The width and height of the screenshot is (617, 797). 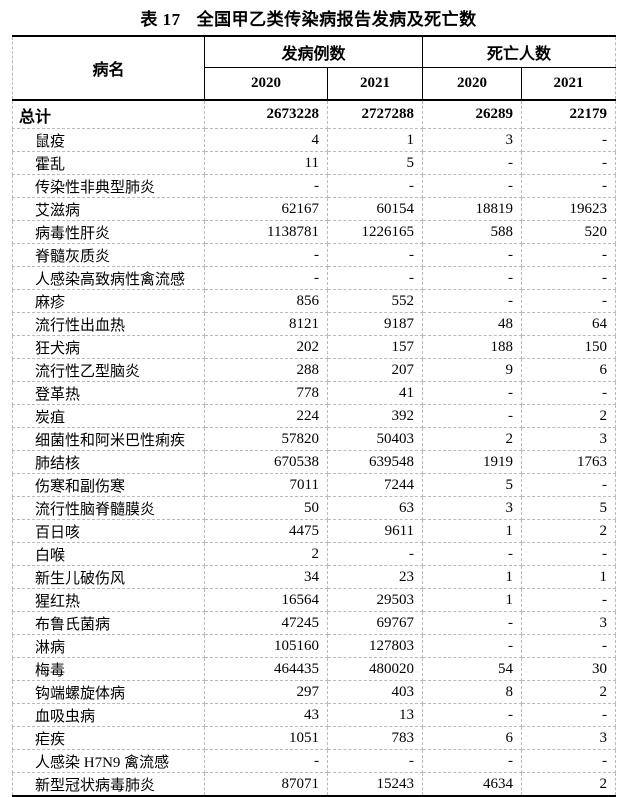 What do you see at coordinates (108, 508) in the screenshot?
I see `disease-name-cell: 流行性脑脊髓膜炎` at bounding box center [108, 508].